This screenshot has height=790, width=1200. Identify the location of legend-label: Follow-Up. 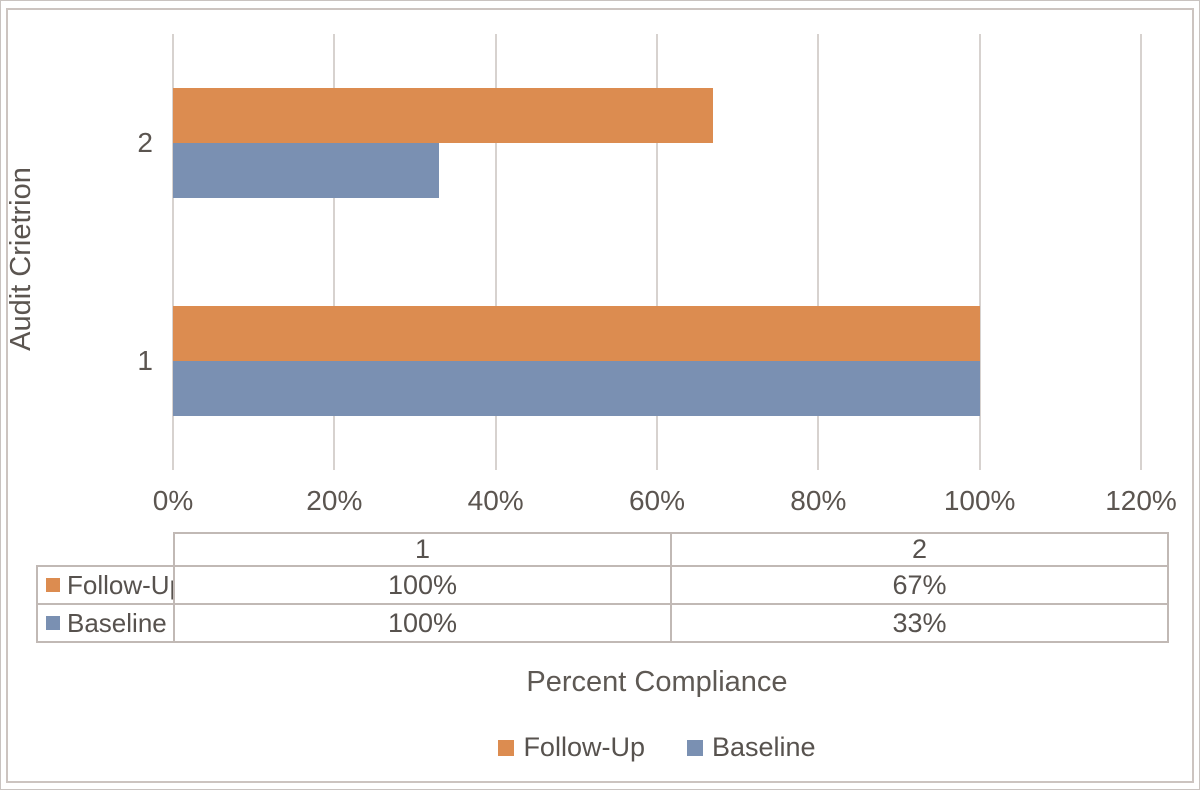
(584, 747).